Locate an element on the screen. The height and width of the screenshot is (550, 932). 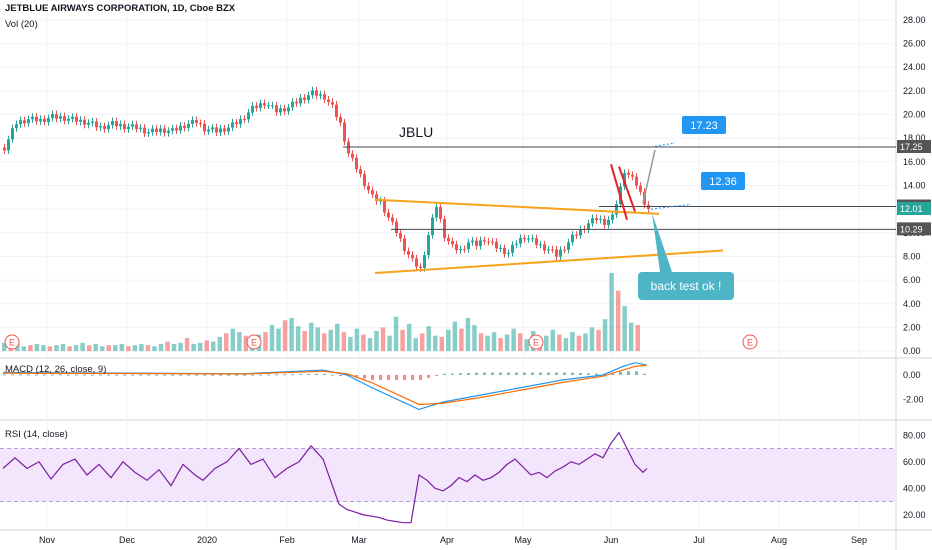
ticker-annotation: JBLU is located at coordinates (416, 132).